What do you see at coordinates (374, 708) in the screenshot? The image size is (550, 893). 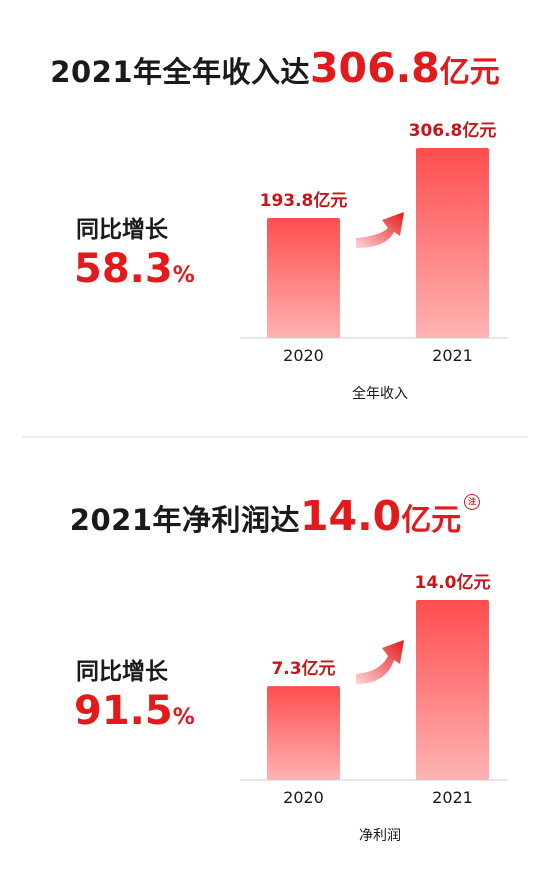 I see `profit-bar-chart: 7.3亿元 2020 14.0亿元 2021 净利润` at bounding box center [374, 708].